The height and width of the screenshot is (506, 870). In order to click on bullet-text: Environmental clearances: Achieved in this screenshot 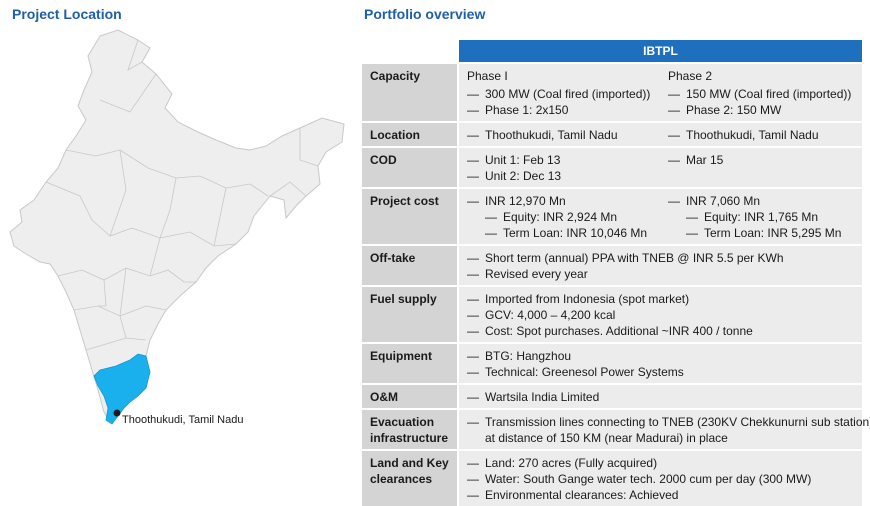, I will do `click(582, 495)`.